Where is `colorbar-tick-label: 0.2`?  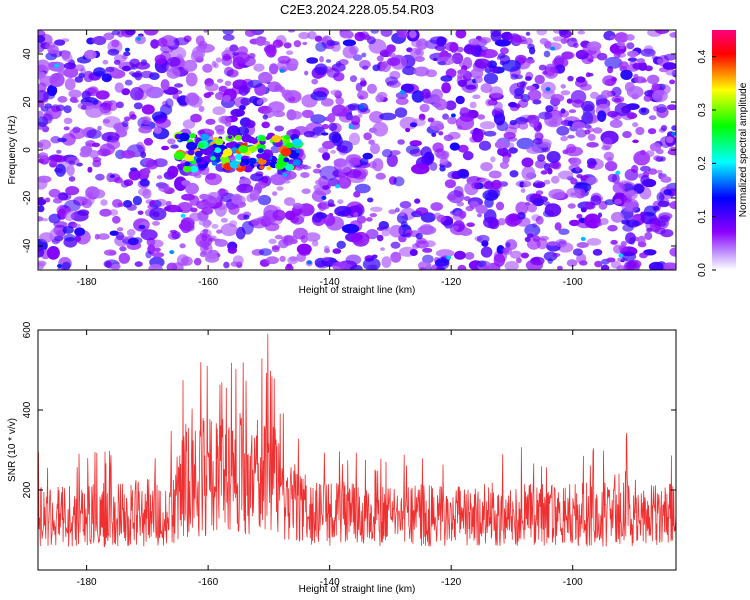 colorbar-tick-label: 0.2 is located at coordinates (702, 163).